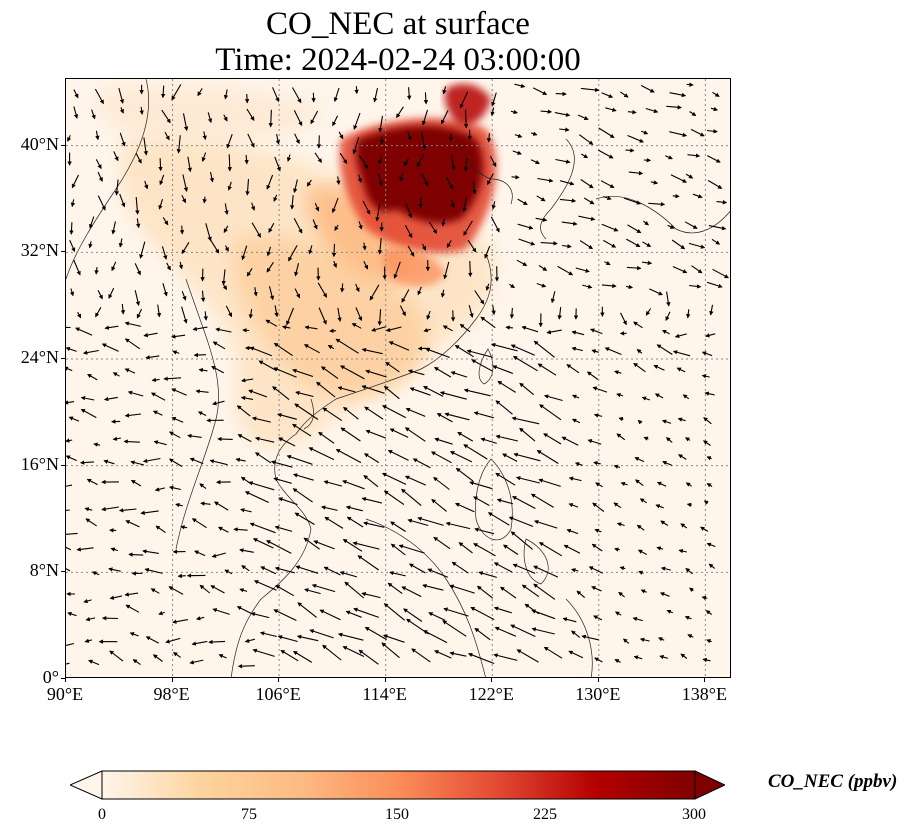  I want to click on colorbar, so click(397, 785).